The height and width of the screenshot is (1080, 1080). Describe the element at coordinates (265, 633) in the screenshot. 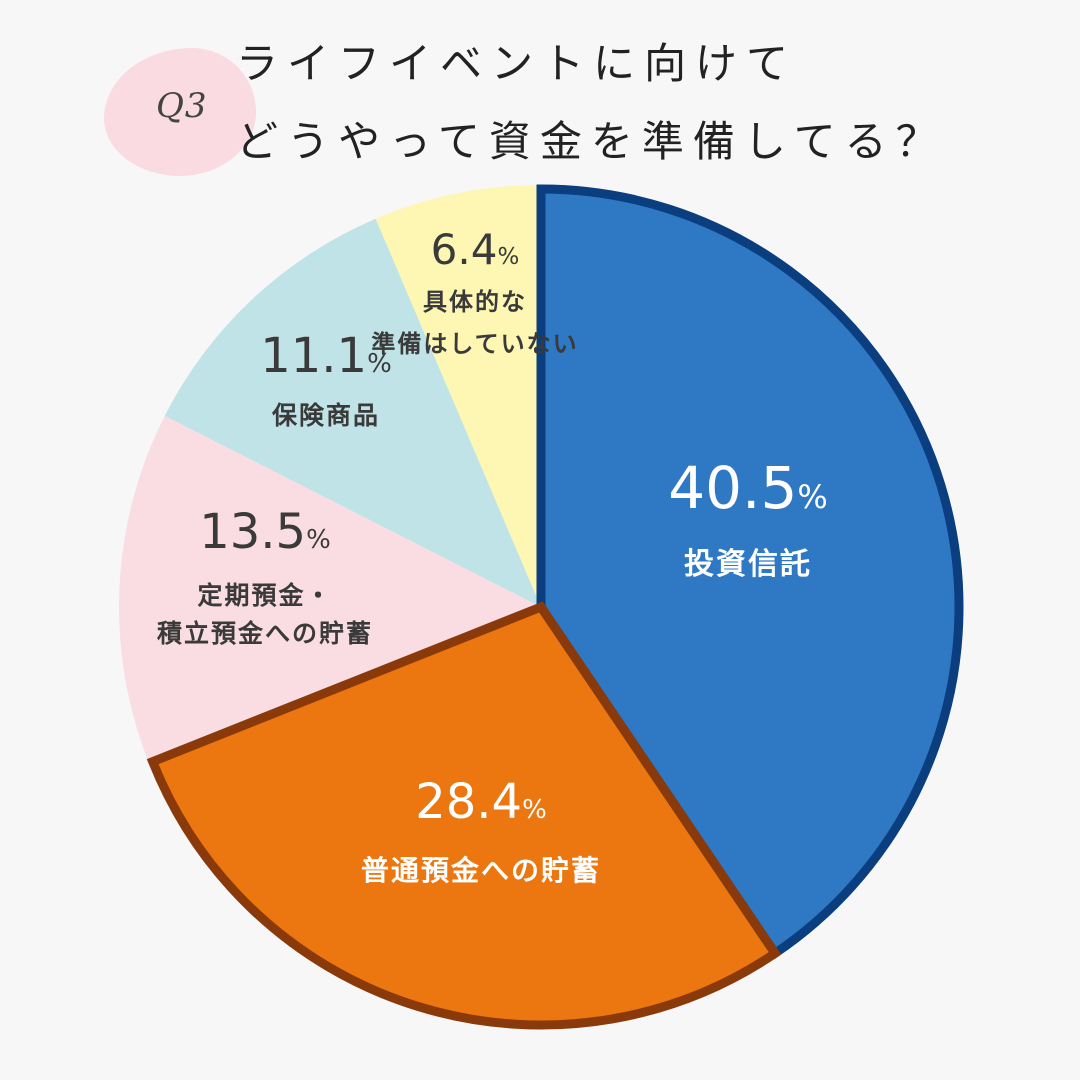

I see `slice-category-label: 積立預金への貯蓄` at that location.